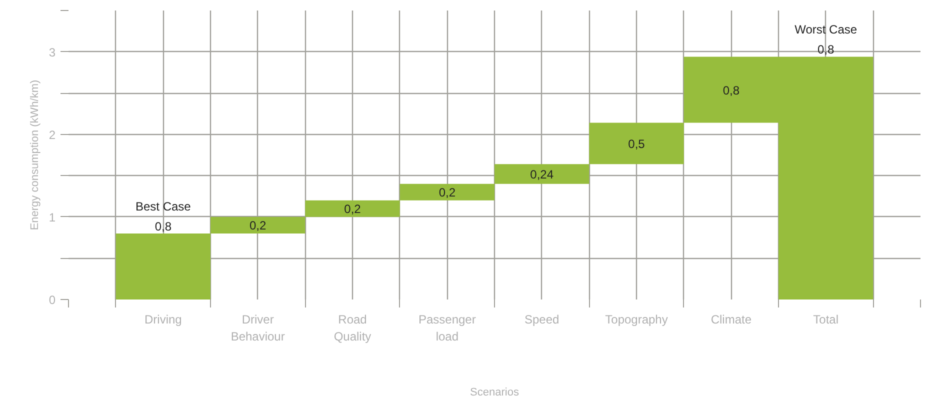 This screenshot has width=928, height=401. Describe the element at coordinates (826, 319) in the screenshot. I see `x-tick-label: Total` at that location.